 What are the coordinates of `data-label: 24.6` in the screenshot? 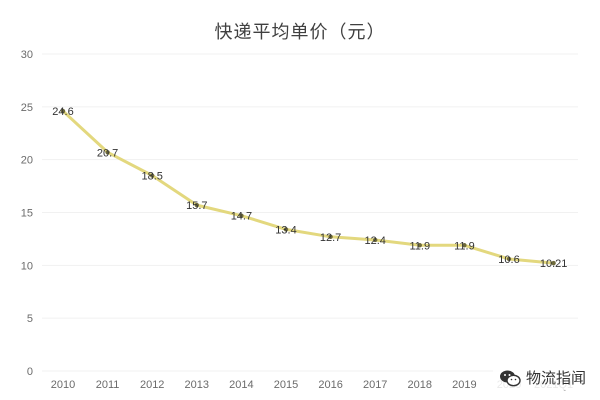 It's located at (62, 112).